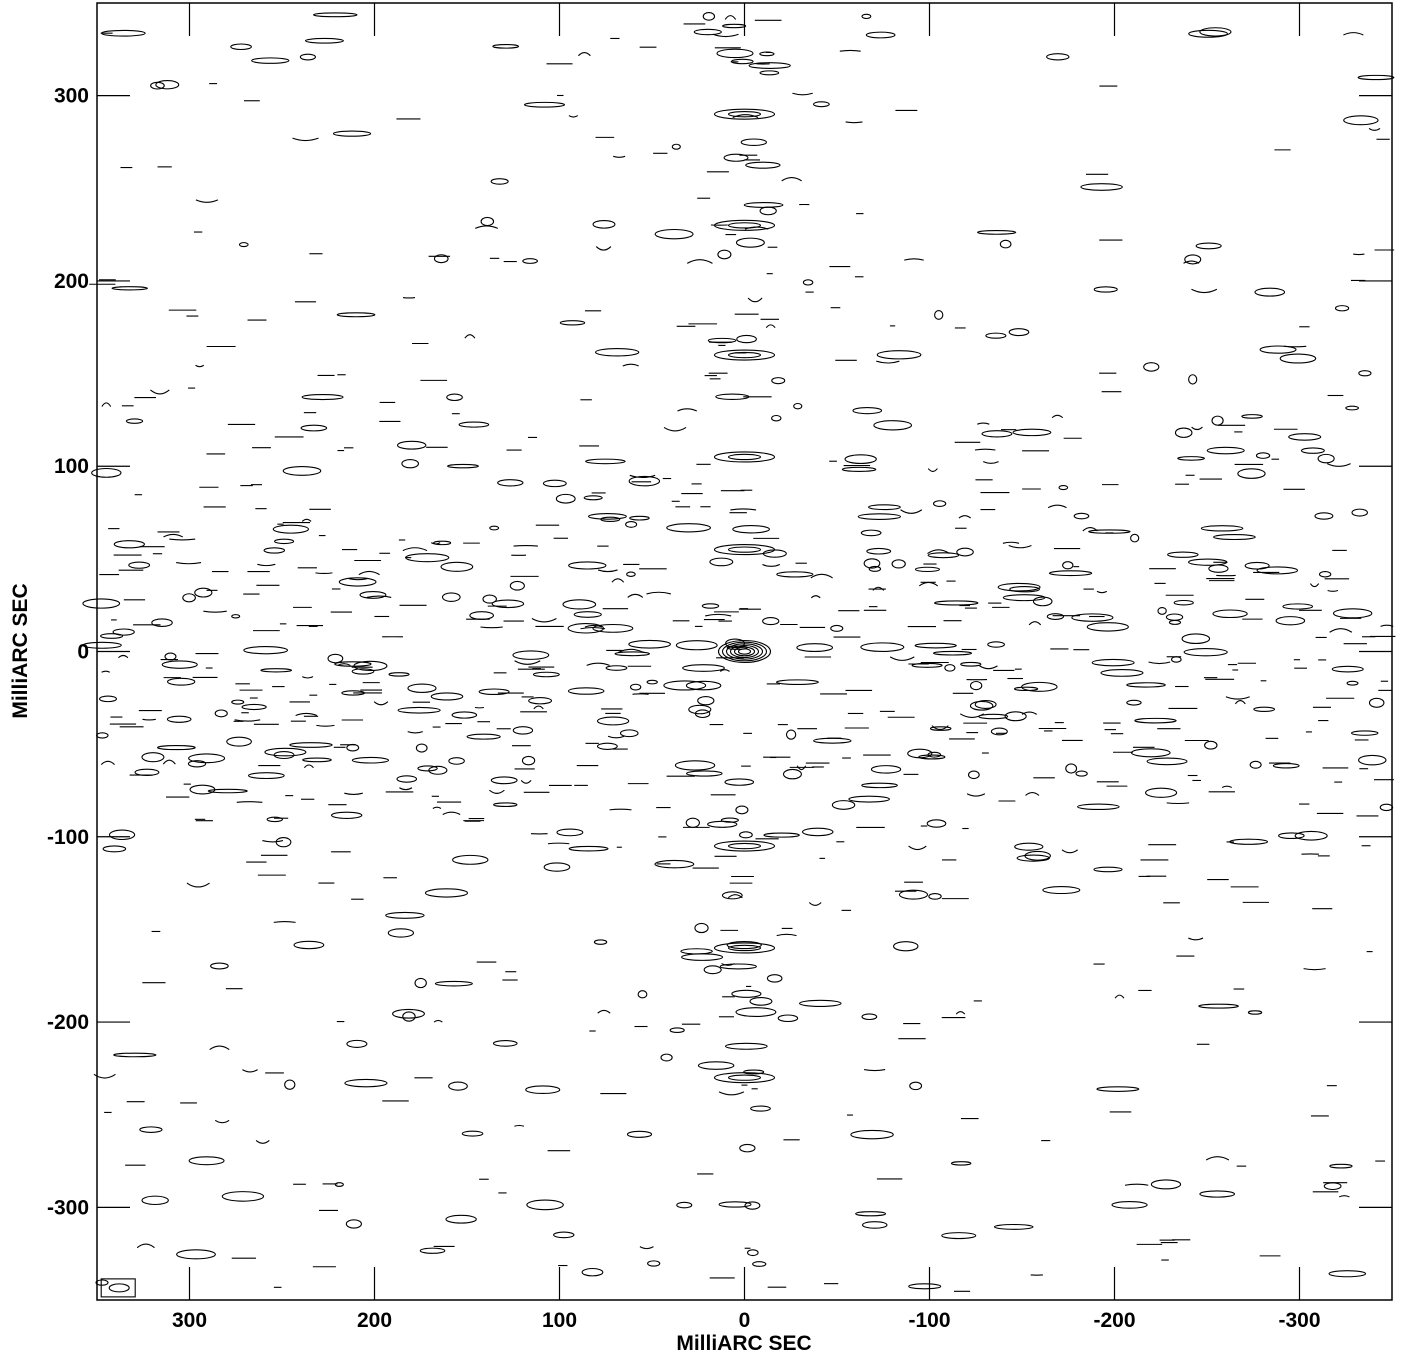 This screenshot has width=1401, height=1357. What do you see at coordinates (71, 466) in the screenshot?
I see `y-tick-label: 100` at bounding box center [71, 466].